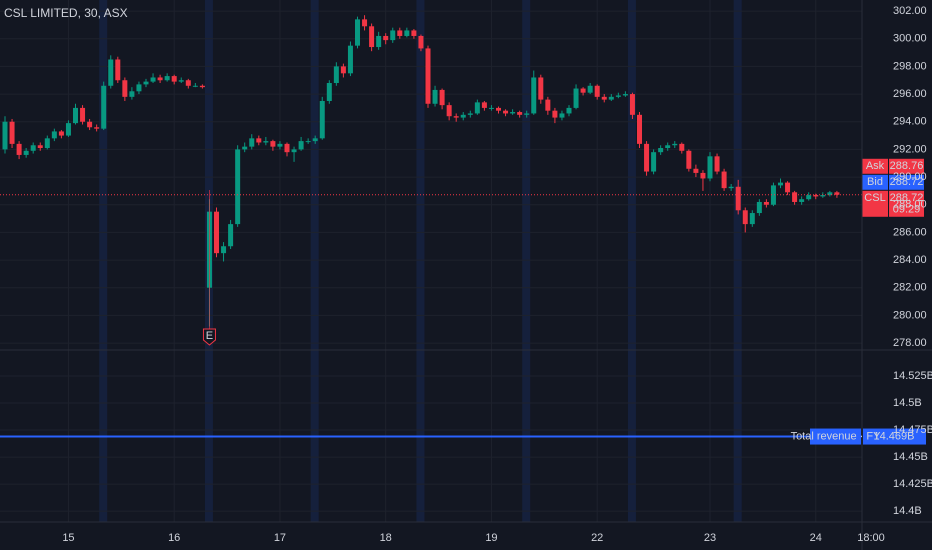 Image resolution: width=932 pixels, height=550 pixels. What do you see at coordinates (910, 343) in the screenshot?
I see `y-tick-label: 278.00` at bounding box center [910, 343].